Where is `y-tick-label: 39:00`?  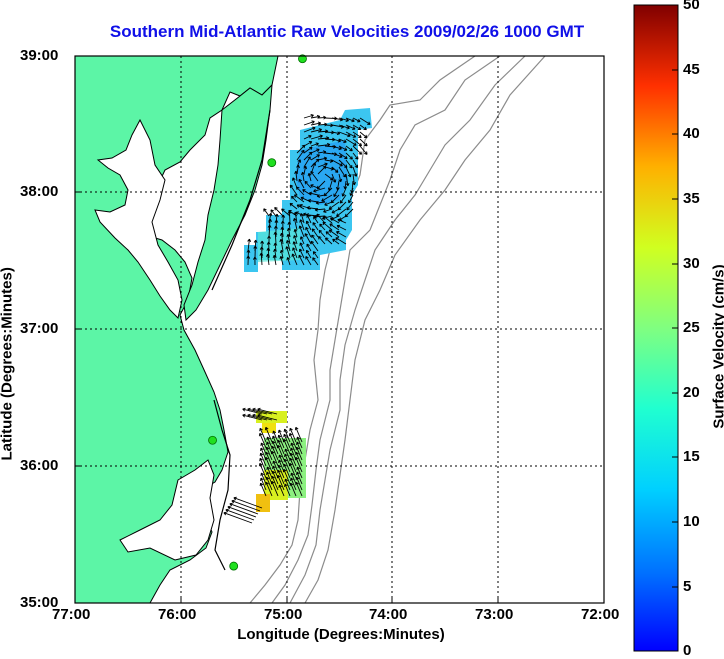
y-tick-label: 39:00 is located at coordinates (39, 55).